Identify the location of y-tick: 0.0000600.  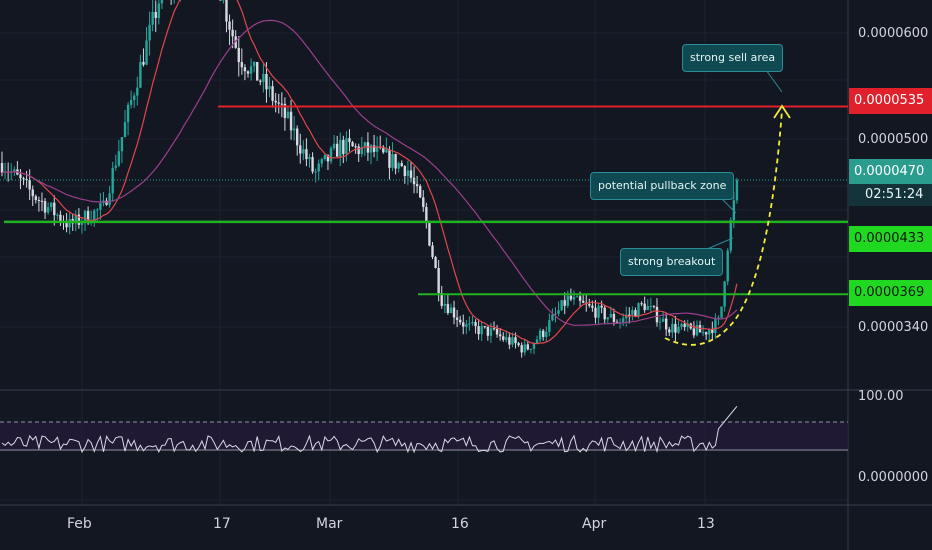
(893, 33).